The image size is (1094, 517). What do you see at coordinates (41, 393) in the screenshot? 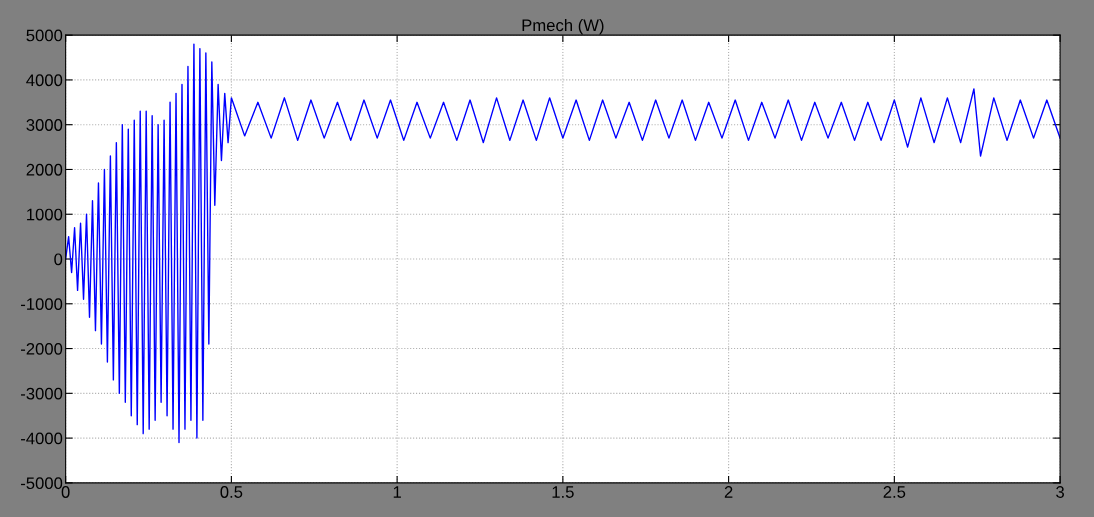
I see `y-tick-label: -3000` at bounding box center [41, 393].